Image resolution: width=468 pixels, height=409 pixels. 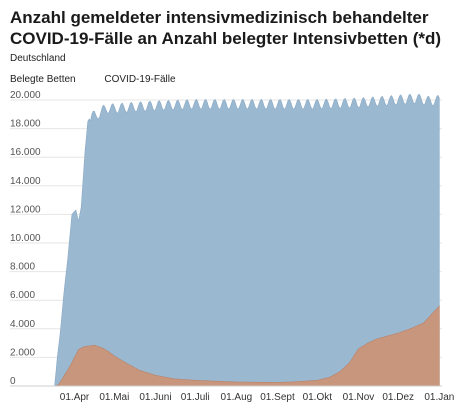 What do you see at coordinates (439, 397) in the screenshot?
I see `x-tick-label-9: 01.Jan` at bounding box center [439, 397].